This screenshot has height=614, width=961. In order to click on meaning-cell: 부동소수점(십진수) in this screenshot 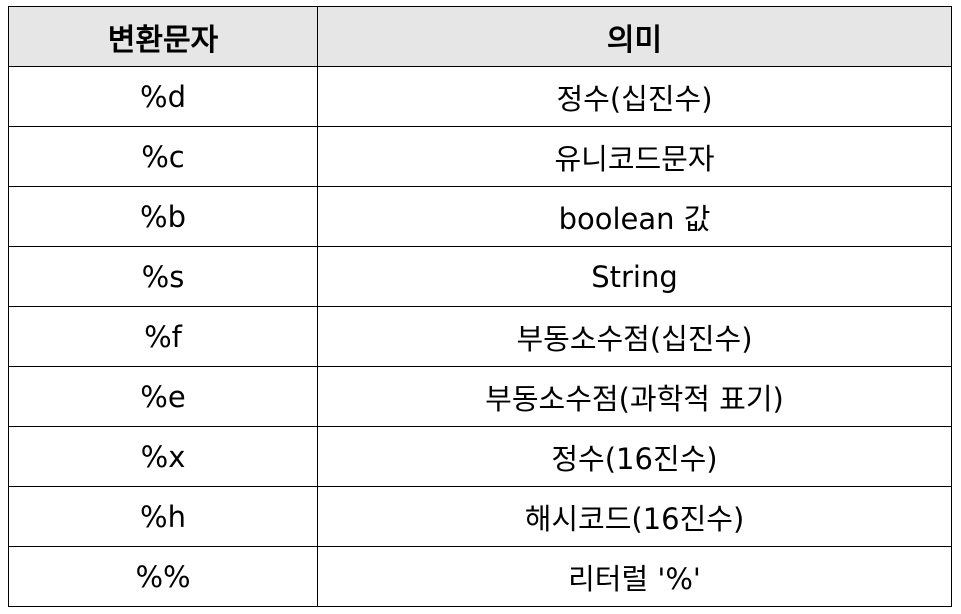, I will do `click(634, 336)`.